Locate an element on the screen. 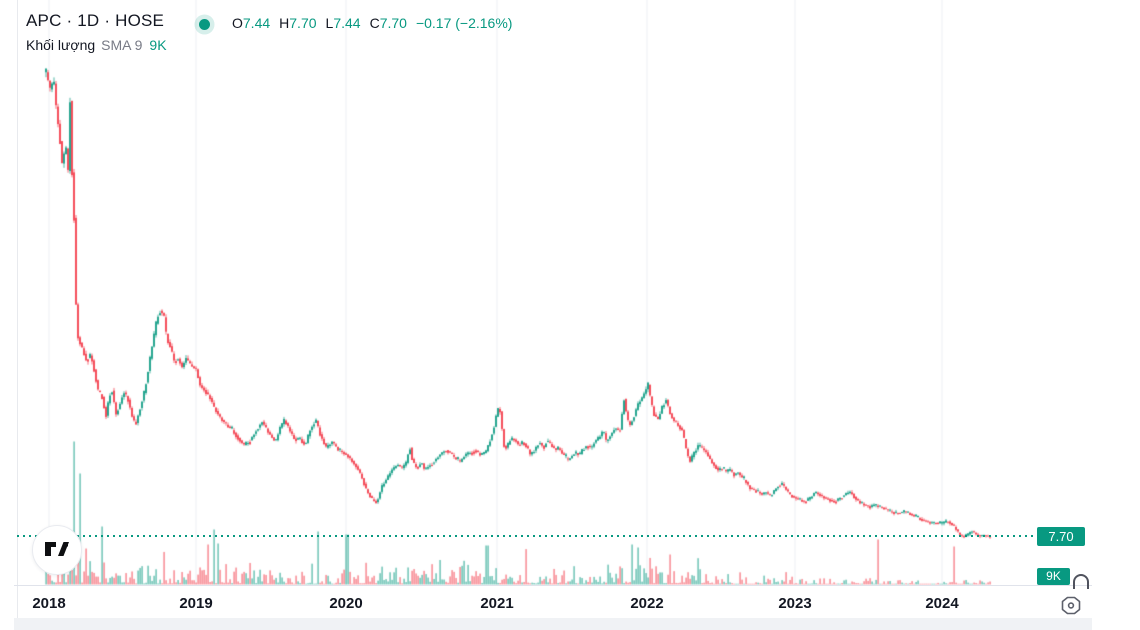 The height and width of the screenshot is (630, 1140). axis-settings-icon is located at coordinates (1071, 605).